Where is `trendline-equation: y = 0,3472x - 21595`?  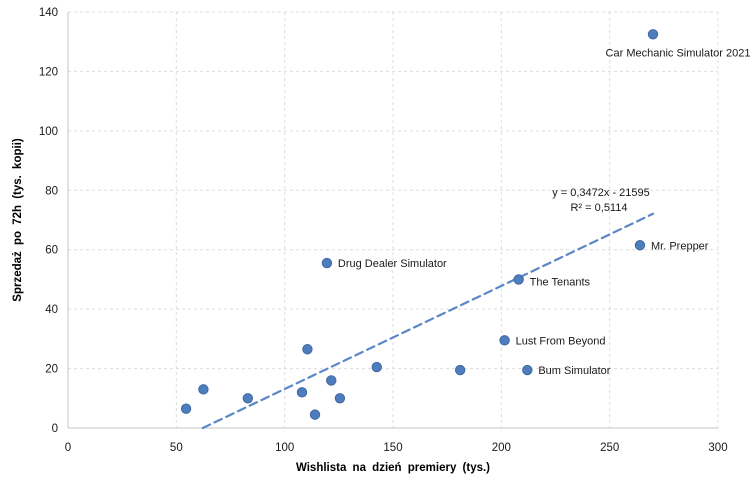
trendline-equation: y = 0,3472x - 21595 is located at coordinates (601, 193).